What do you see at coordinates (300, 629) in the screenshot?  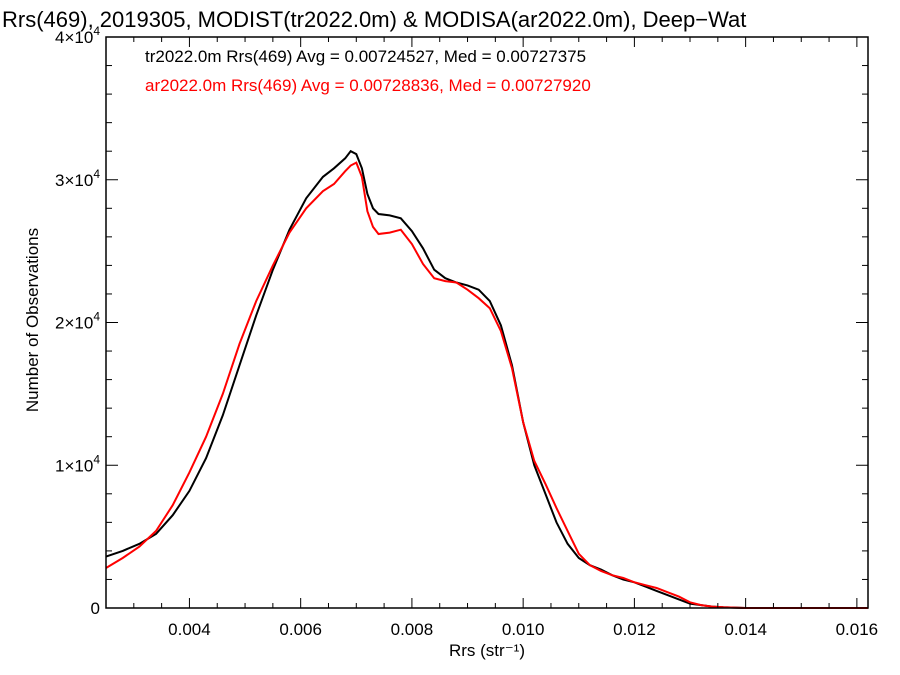 I see `x-tick-label: 0.006` at bounding box center [300, 629].